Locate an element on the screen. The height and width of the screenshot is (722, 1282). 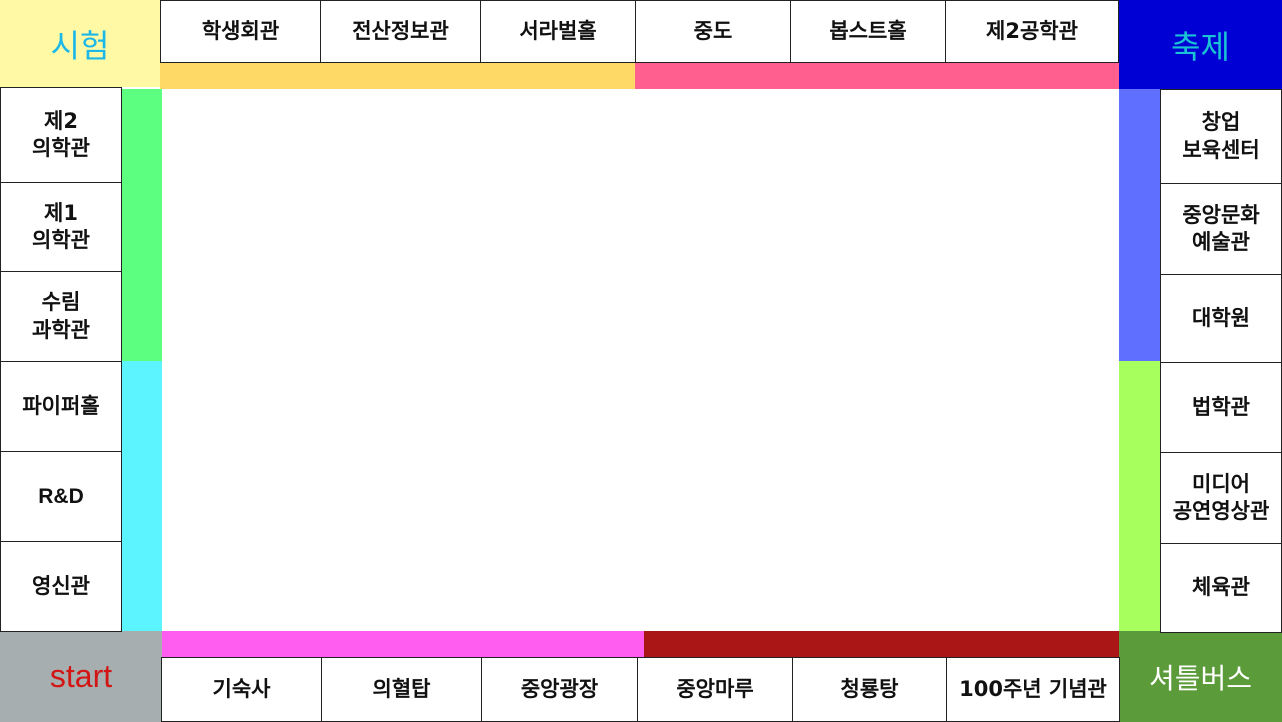
space-right-4: 법학관 is located at coordinates (1221, 407).